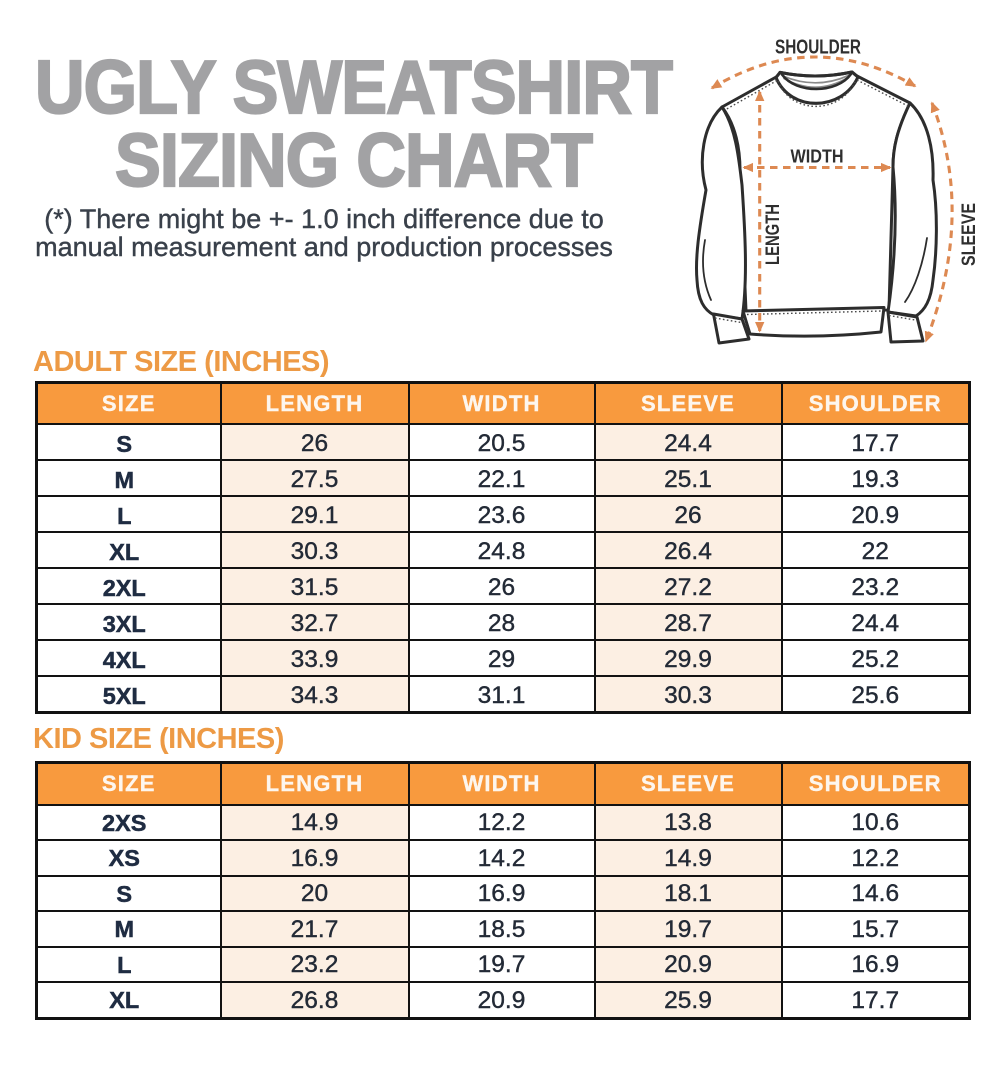  What do you see at coordinates (773, 234) in the screenshot?
I see `svg-text: LENGTH` at bounding box center [773, 234].